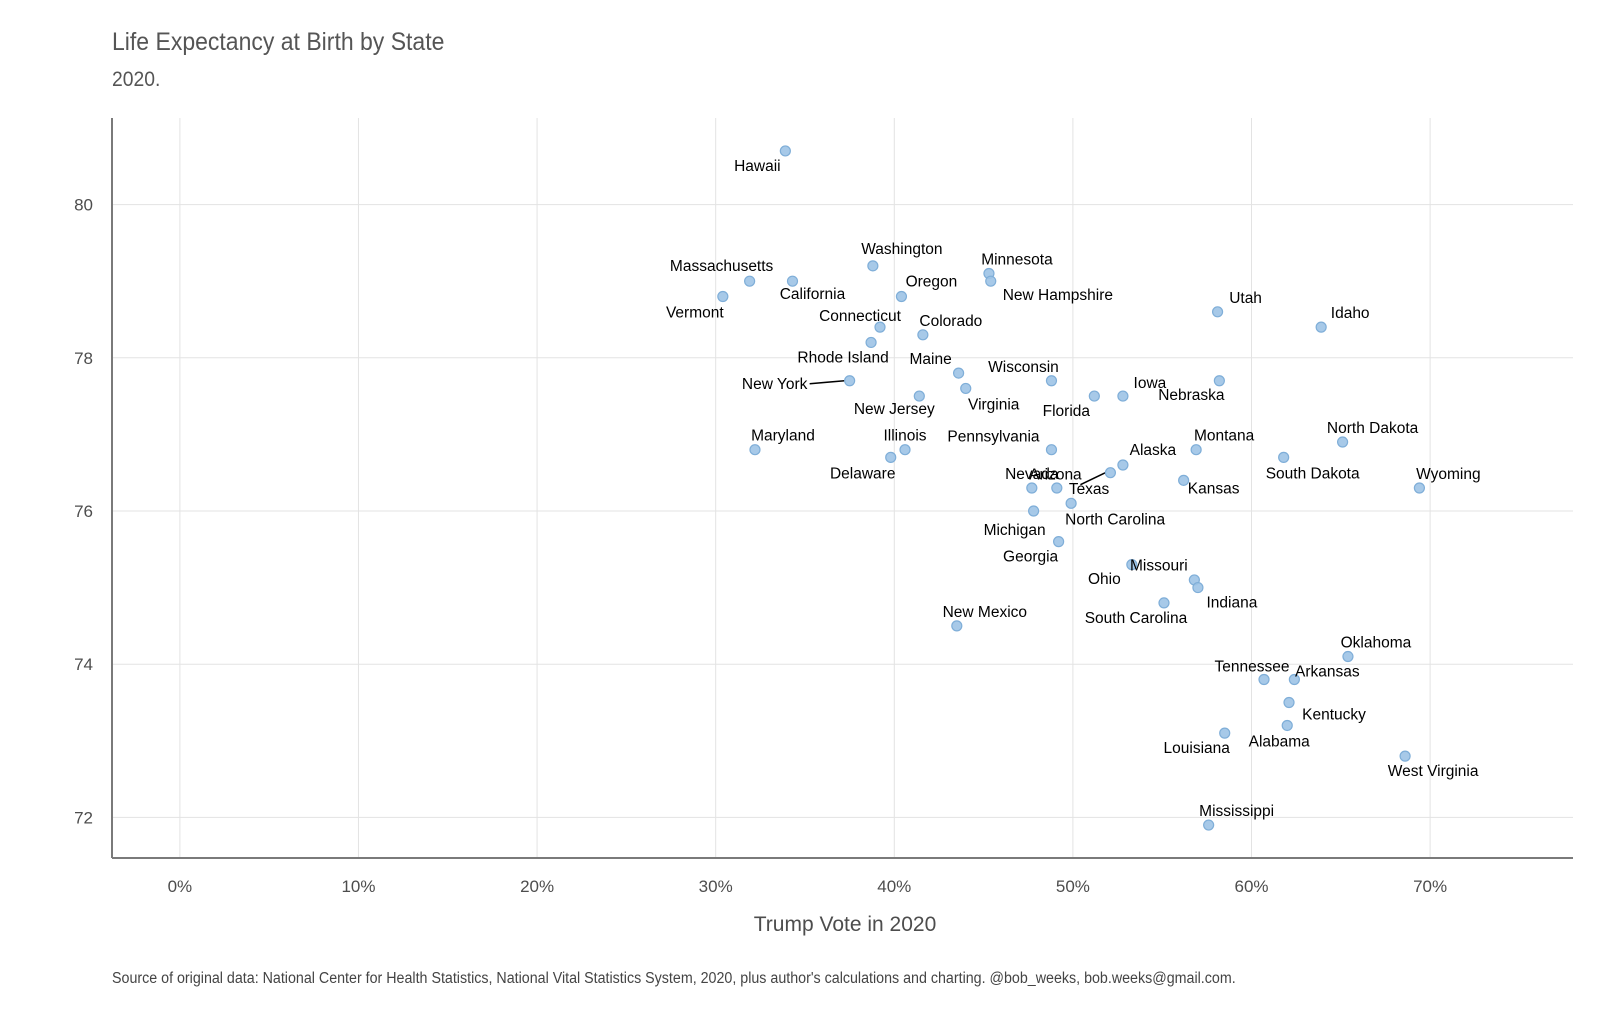 This screenshot has width=1600, height=1018. What do you see at coordinates (1150, 383) in the screenshot?
I see `data-label-iowa: Iowa` at bounding box center [1150, 383].